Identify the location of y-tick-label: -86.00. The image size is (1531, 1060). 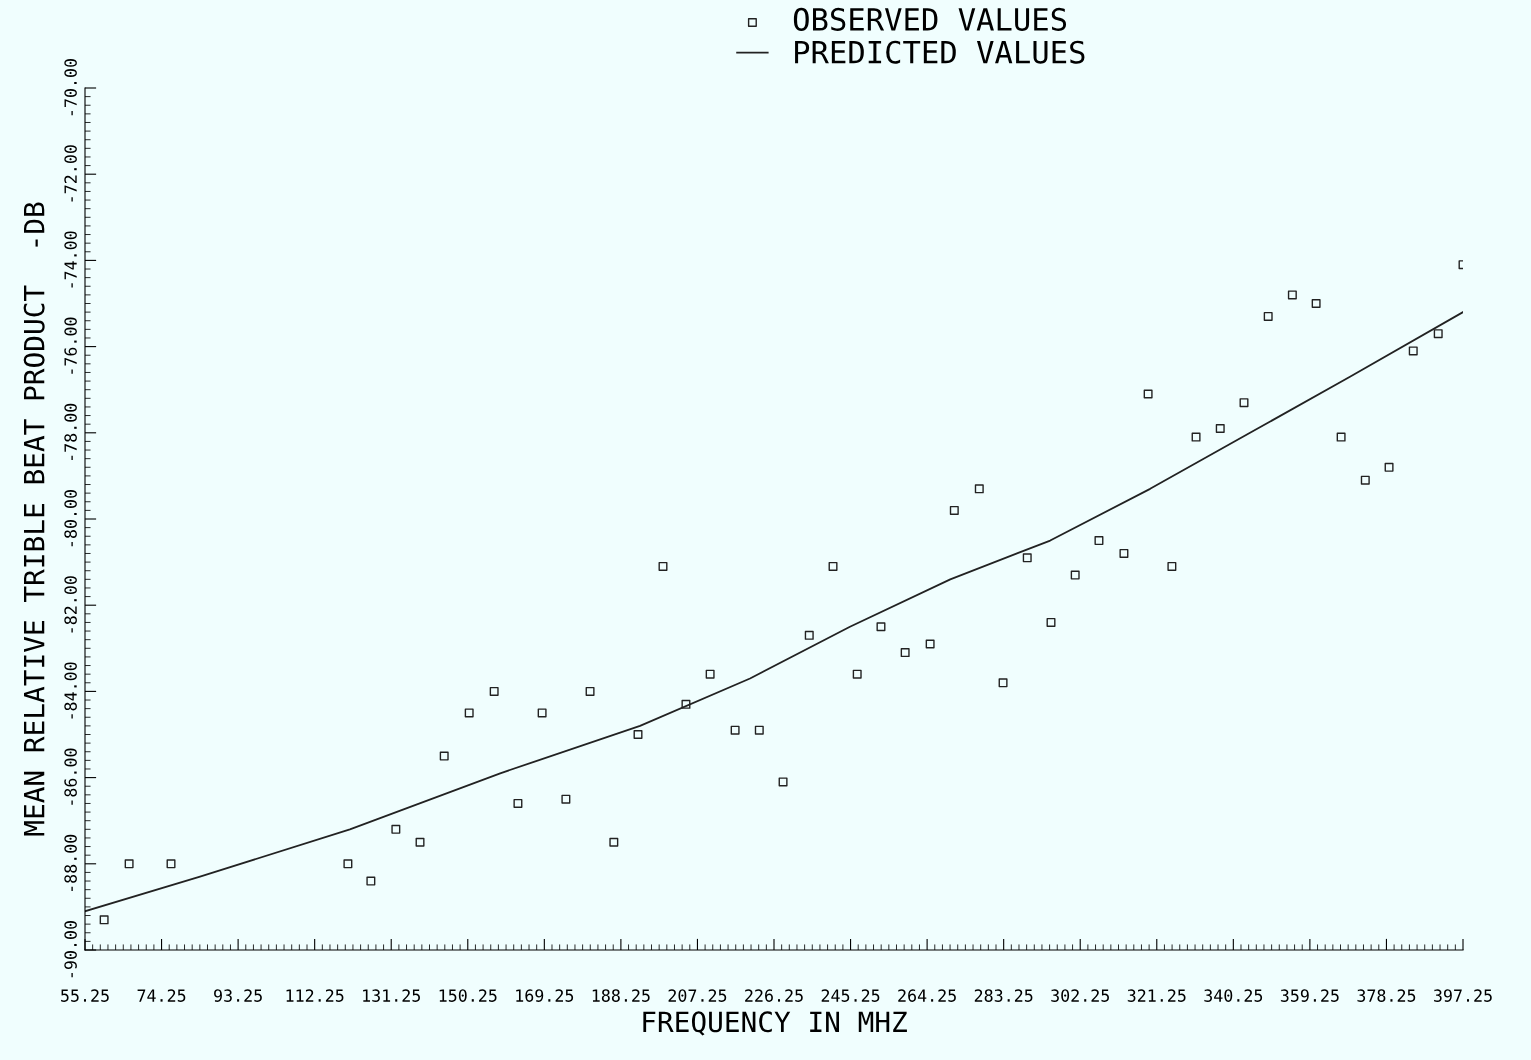
(70, 776).